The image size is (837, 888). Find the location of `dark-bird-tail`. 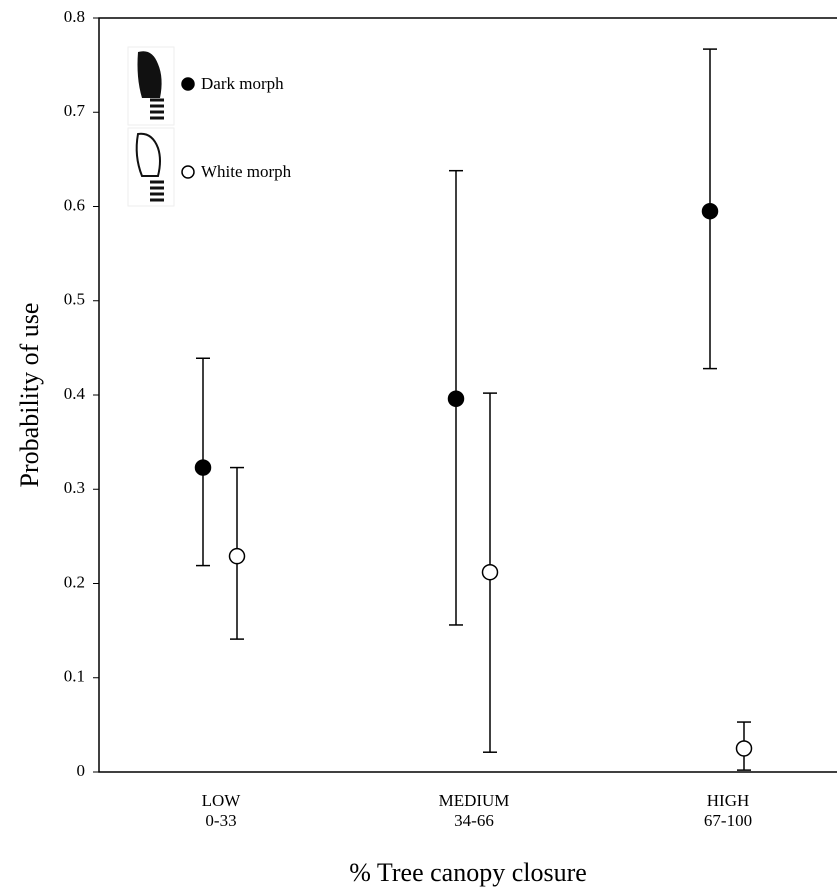

dark-bird-tail is located at coordinates (157, 109).